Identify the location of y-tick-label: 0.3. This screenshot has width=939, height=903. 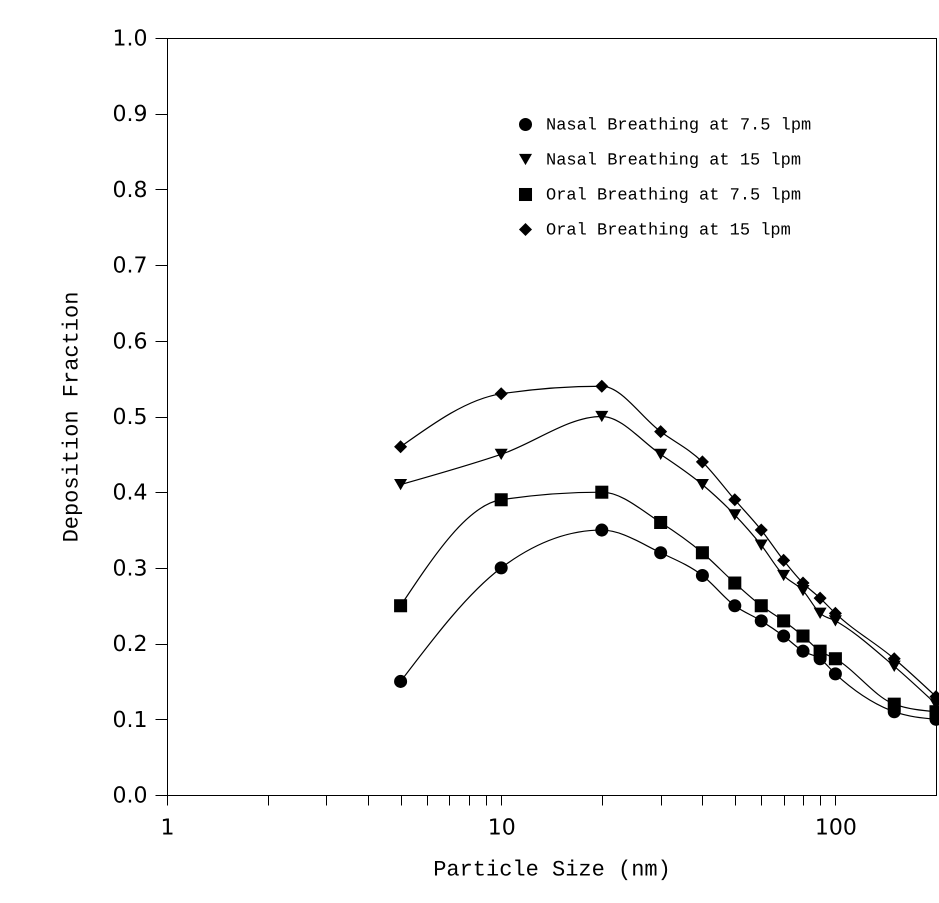
(130, 569).